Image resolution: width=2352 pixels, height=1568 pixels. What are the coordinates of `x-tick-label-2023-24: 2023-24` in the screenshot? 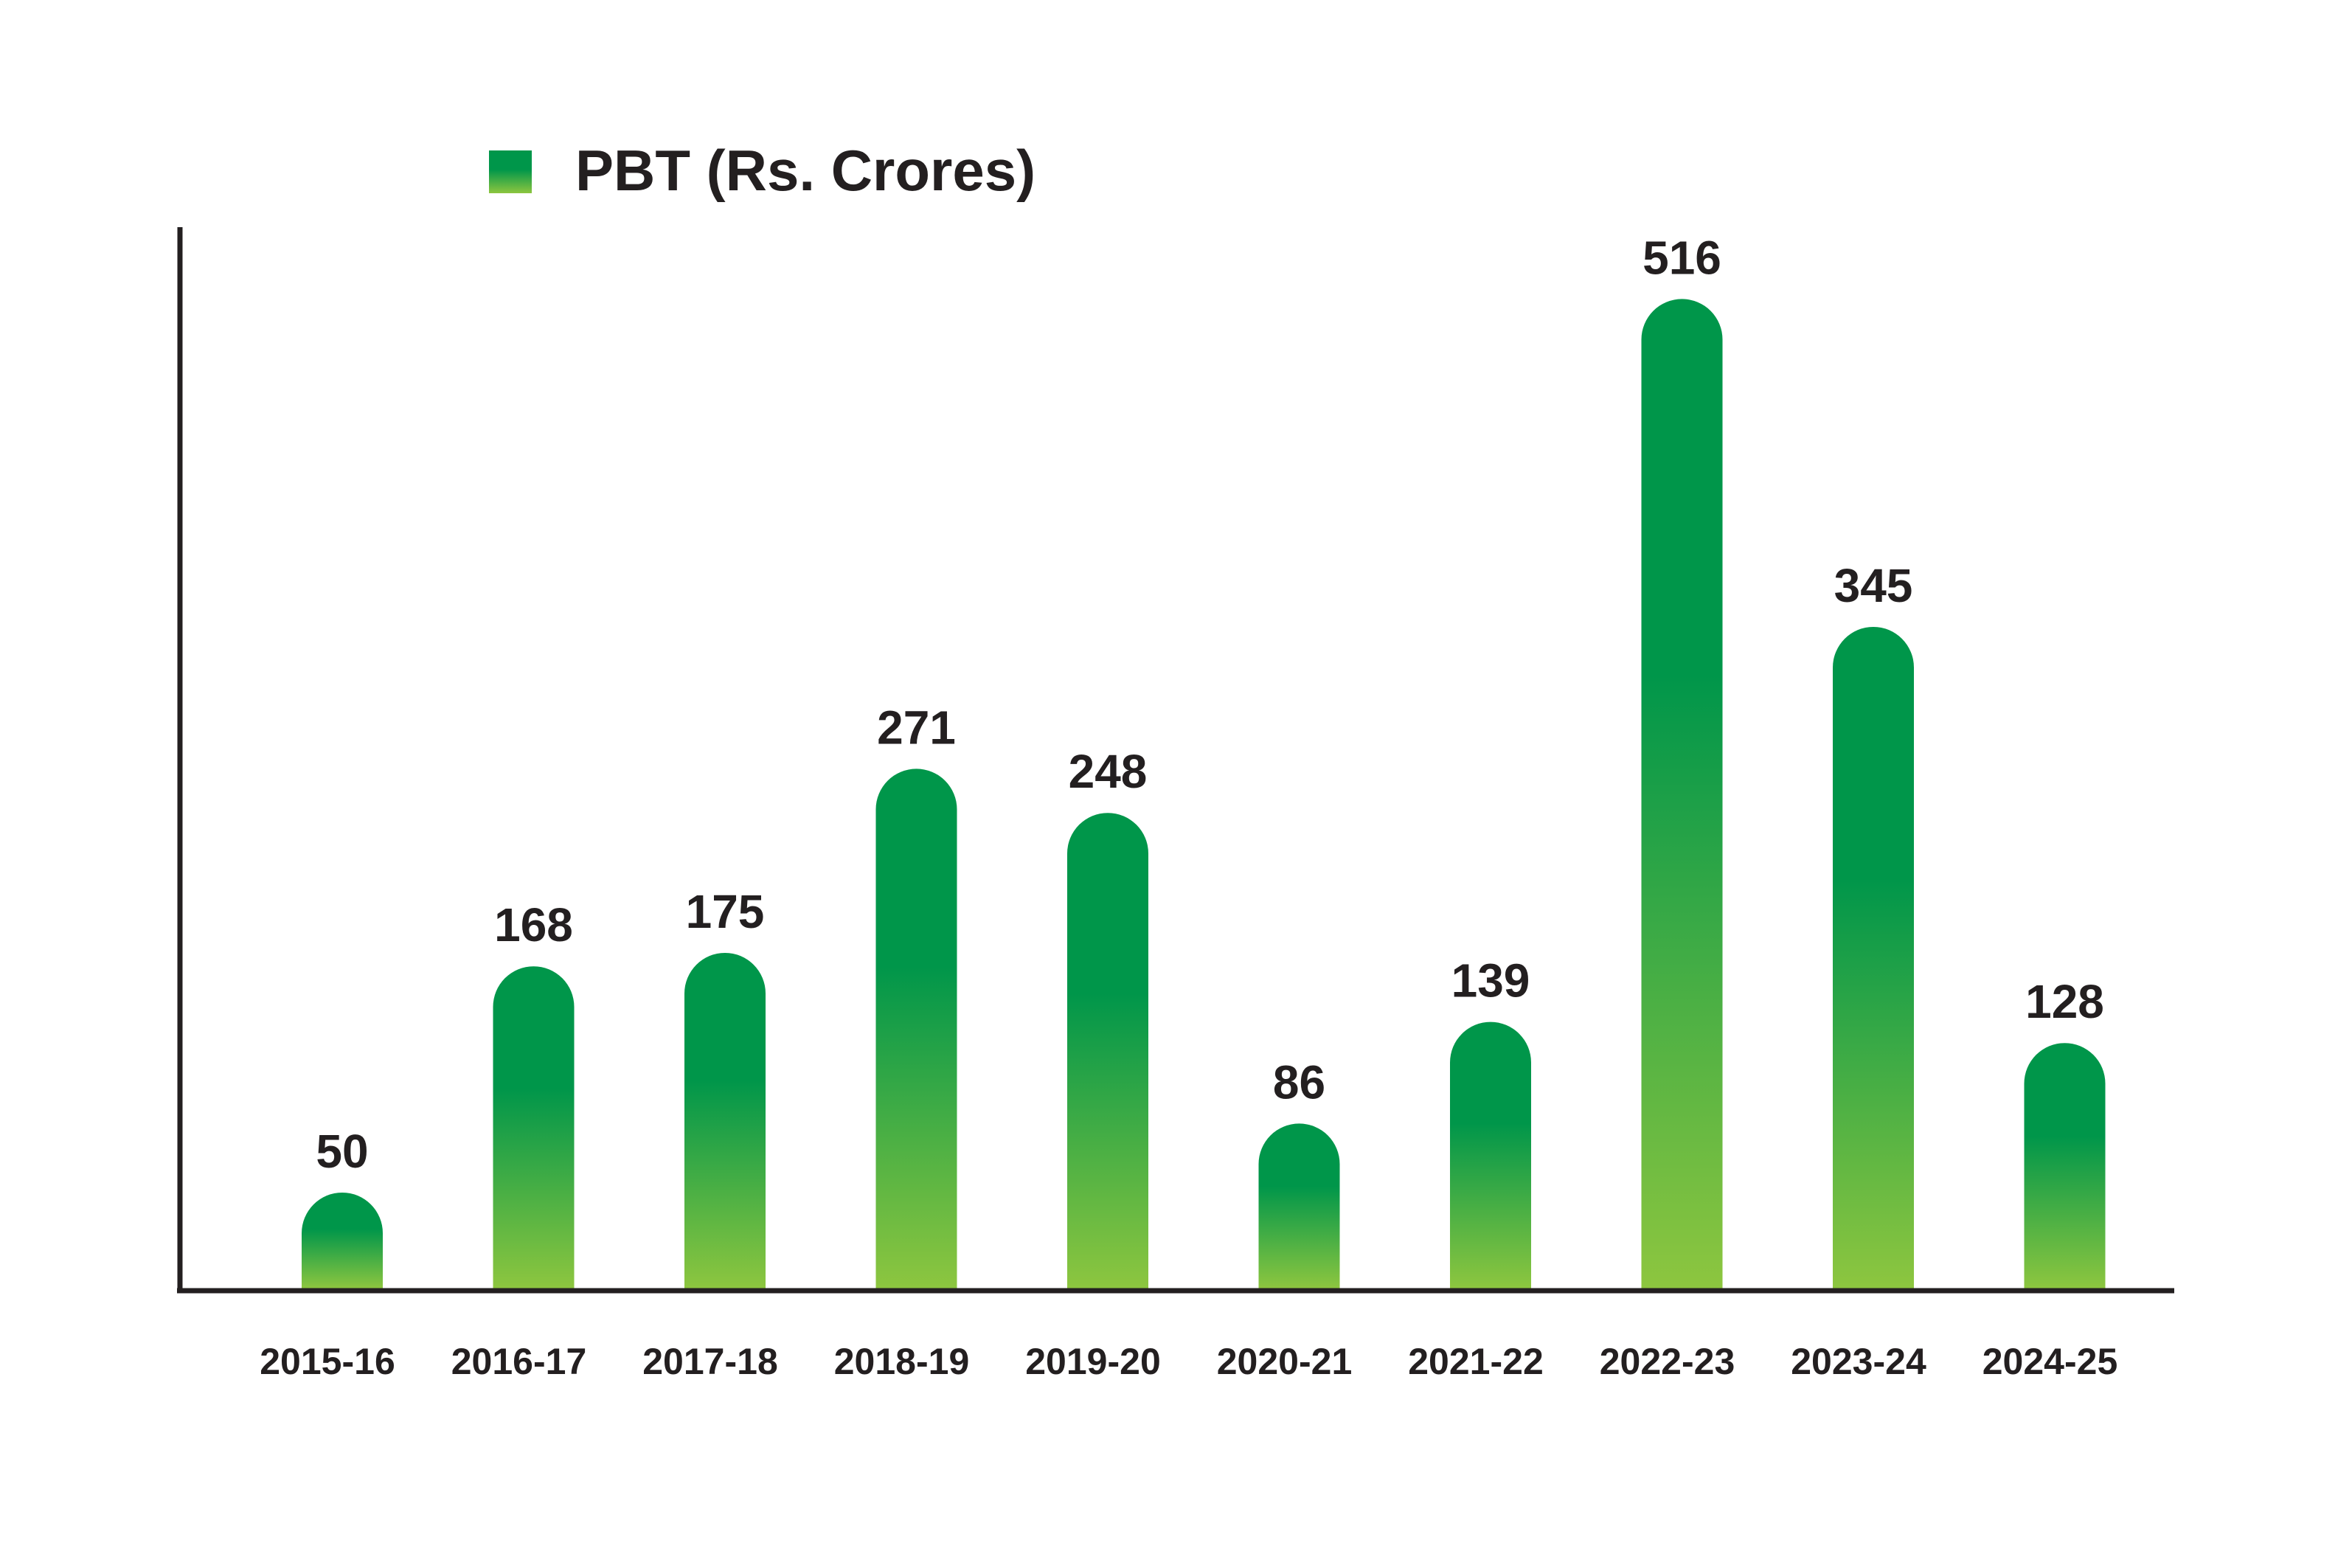 It's located at (1858, 1361).